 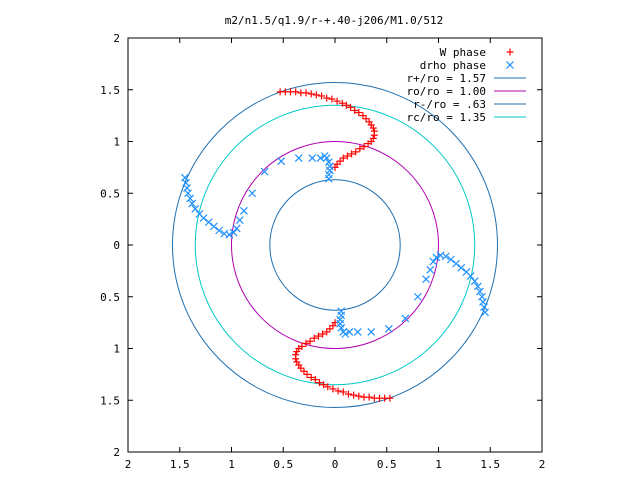 What do you see at coordinates (128, 464) in the screenshot?
I see `x-tick-label: 2` at bounding box center [128, 464].